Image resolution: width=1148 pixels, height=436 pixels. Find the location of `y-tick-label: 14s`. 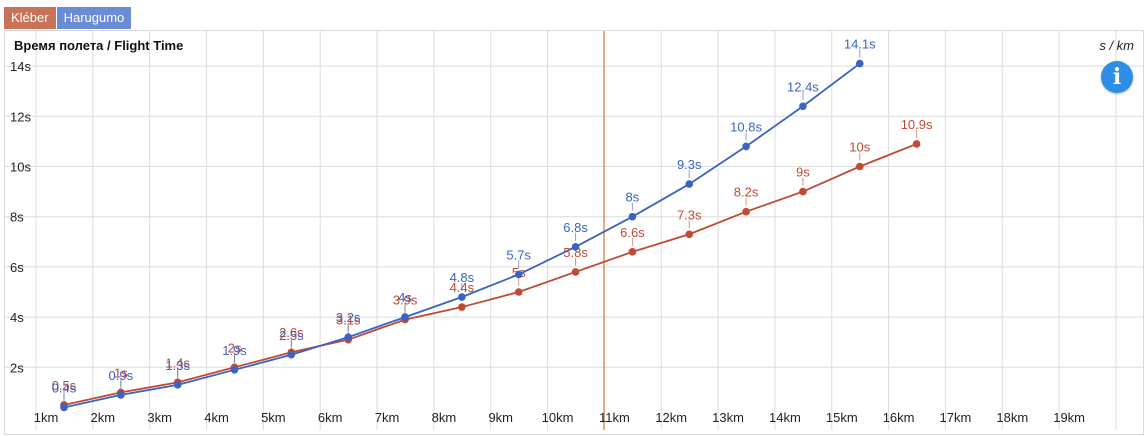

y-tick-label: 14s is located at coordinates (20, 66).